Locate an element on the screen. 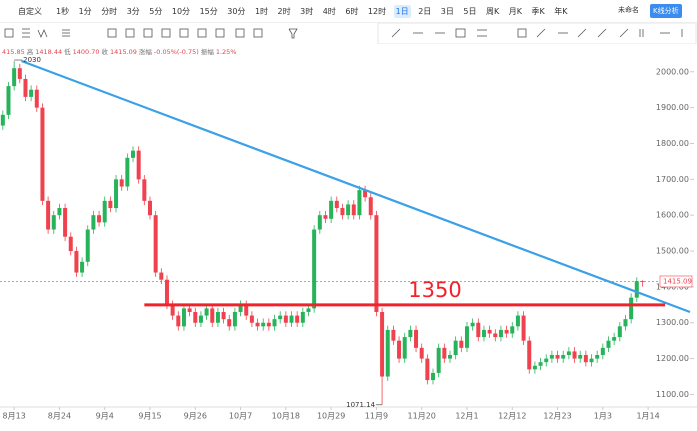 The height and width of the screenshot is (431, 697). menu: 自定义 is located at coordinates (30, 11).